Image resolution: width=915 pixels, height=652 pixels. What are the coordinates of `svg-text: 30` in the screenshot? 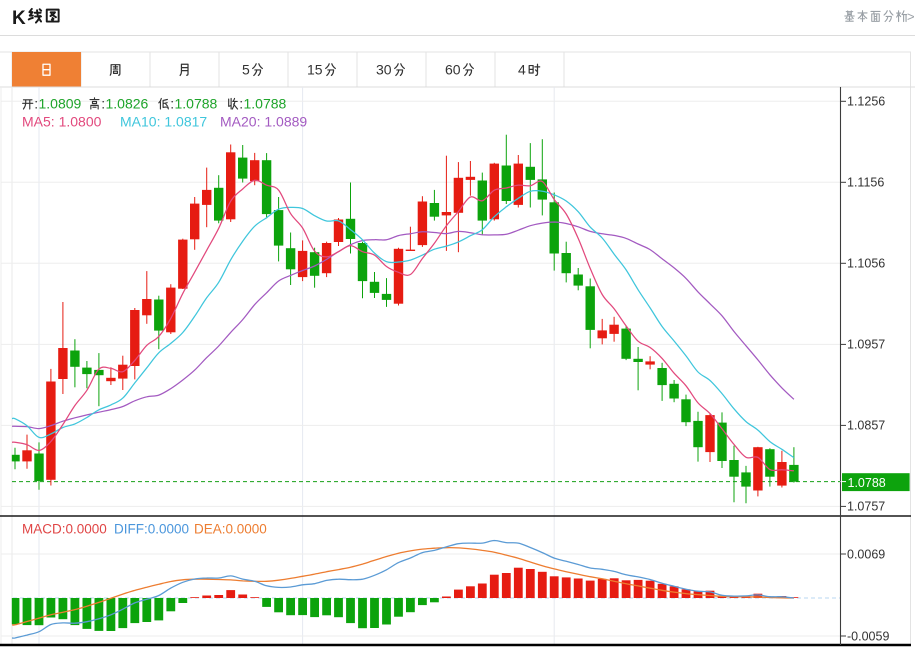 It's located at (384, 70).